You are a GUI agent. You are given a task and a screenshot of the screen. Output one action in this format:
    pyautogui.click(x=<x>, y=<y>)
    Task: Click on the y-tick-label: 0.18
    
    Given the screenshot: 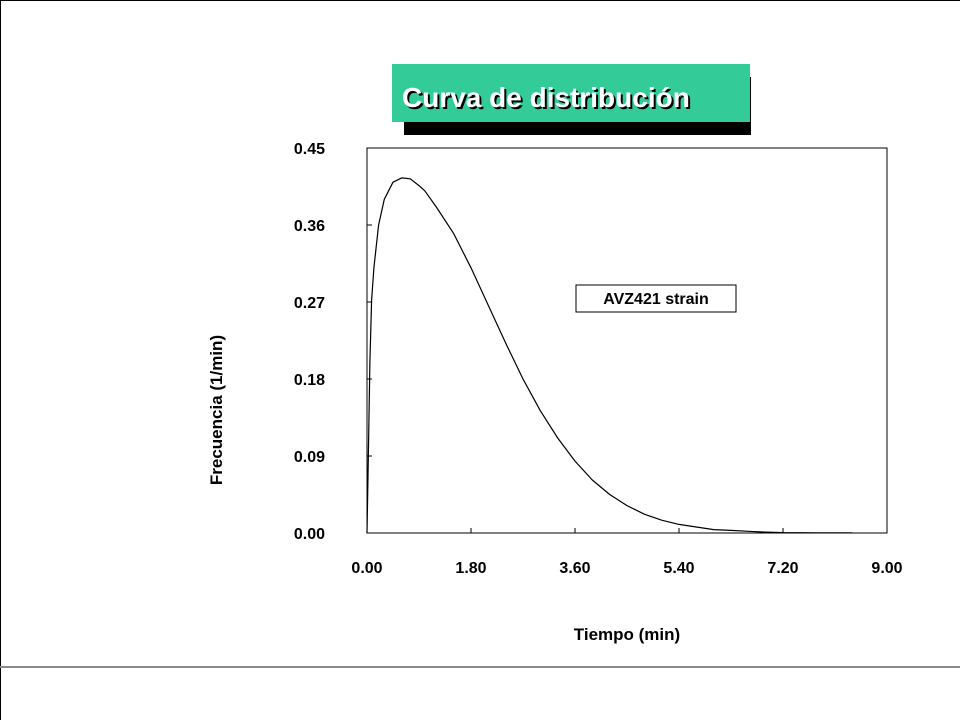 What is the action you would take?
    pyautogui.click(x=309, y=380)
    